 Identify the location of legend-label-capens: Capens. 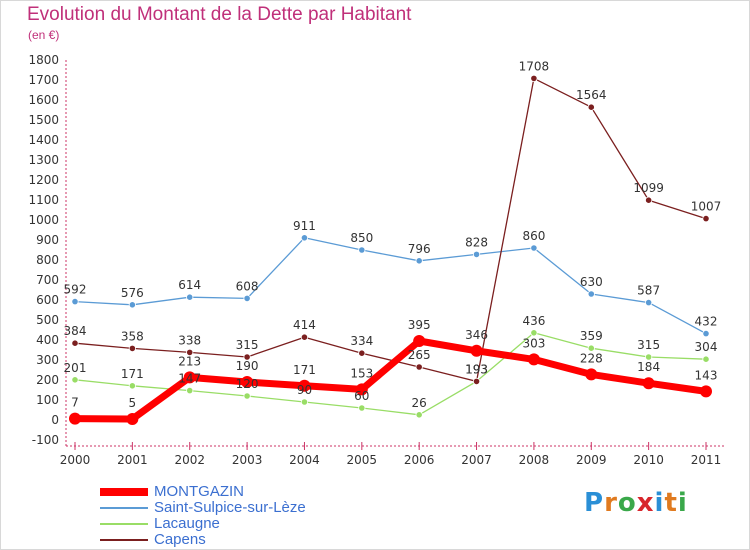
(180, 539).